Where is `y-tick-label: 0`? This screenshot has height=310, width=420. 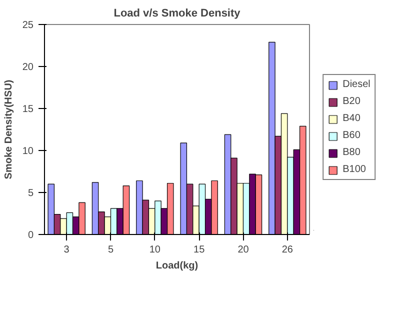
y-tick-label: 0 is located at coordinates (31, 235).